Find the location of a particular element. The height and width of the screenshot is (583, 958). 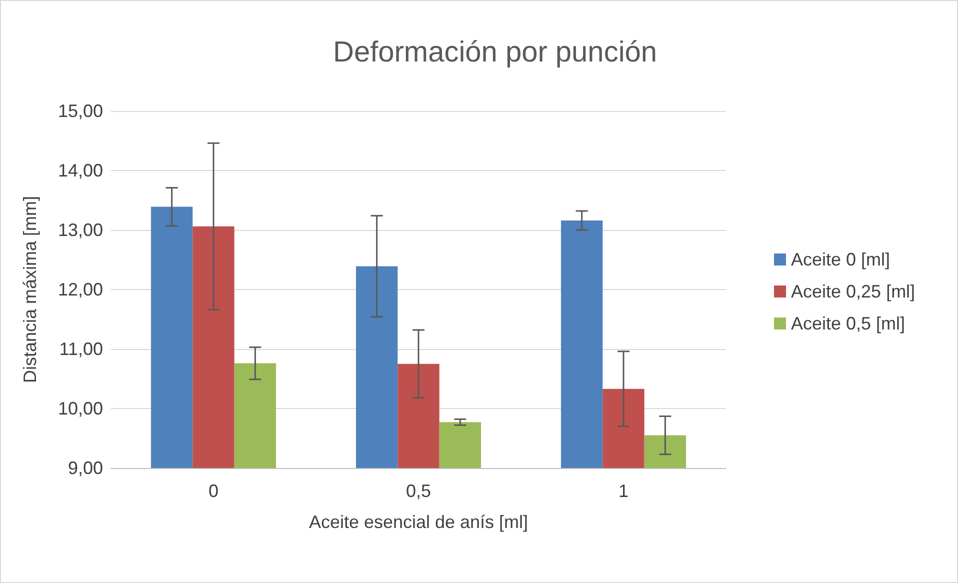

y-tick-label: 12,00 is located at coordinates (80, 290).